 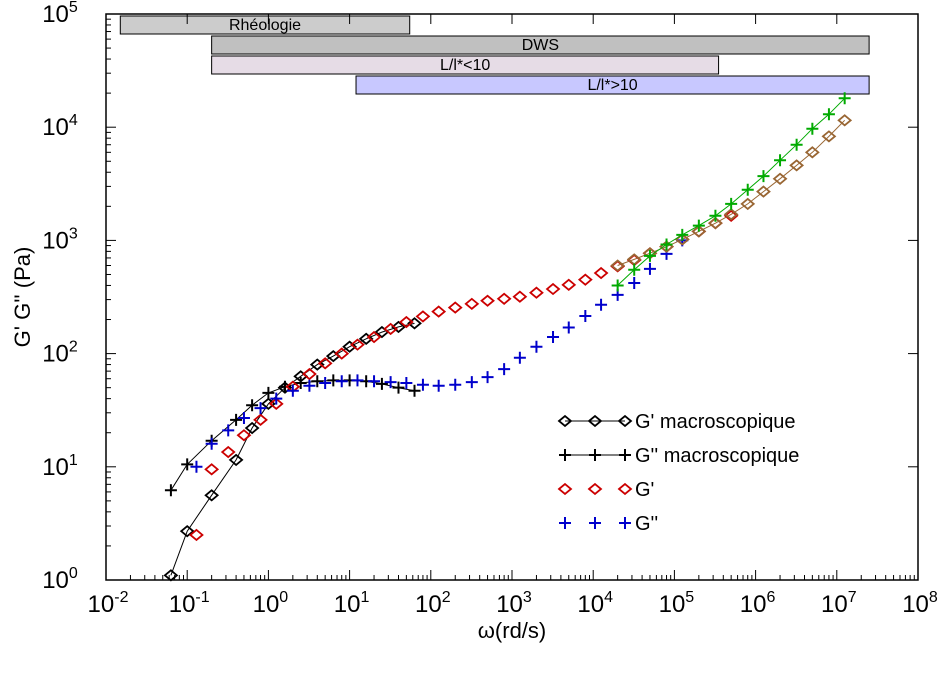 What do you see at coordinates (770, 597) in the screenshot?
I see `x-tick-exponent: 6` at bounding box center [770, 597].